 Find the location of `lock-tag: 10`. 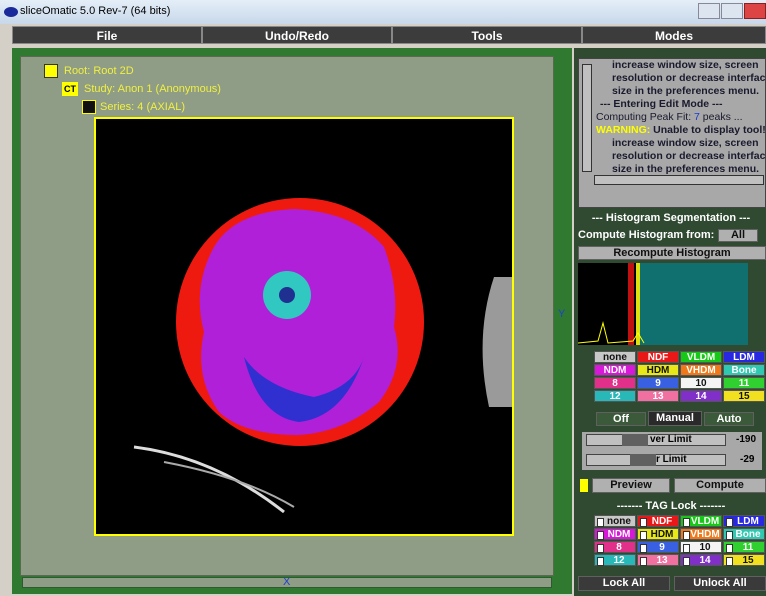

lock-tag: 10 is located at coordinates (701, 547).